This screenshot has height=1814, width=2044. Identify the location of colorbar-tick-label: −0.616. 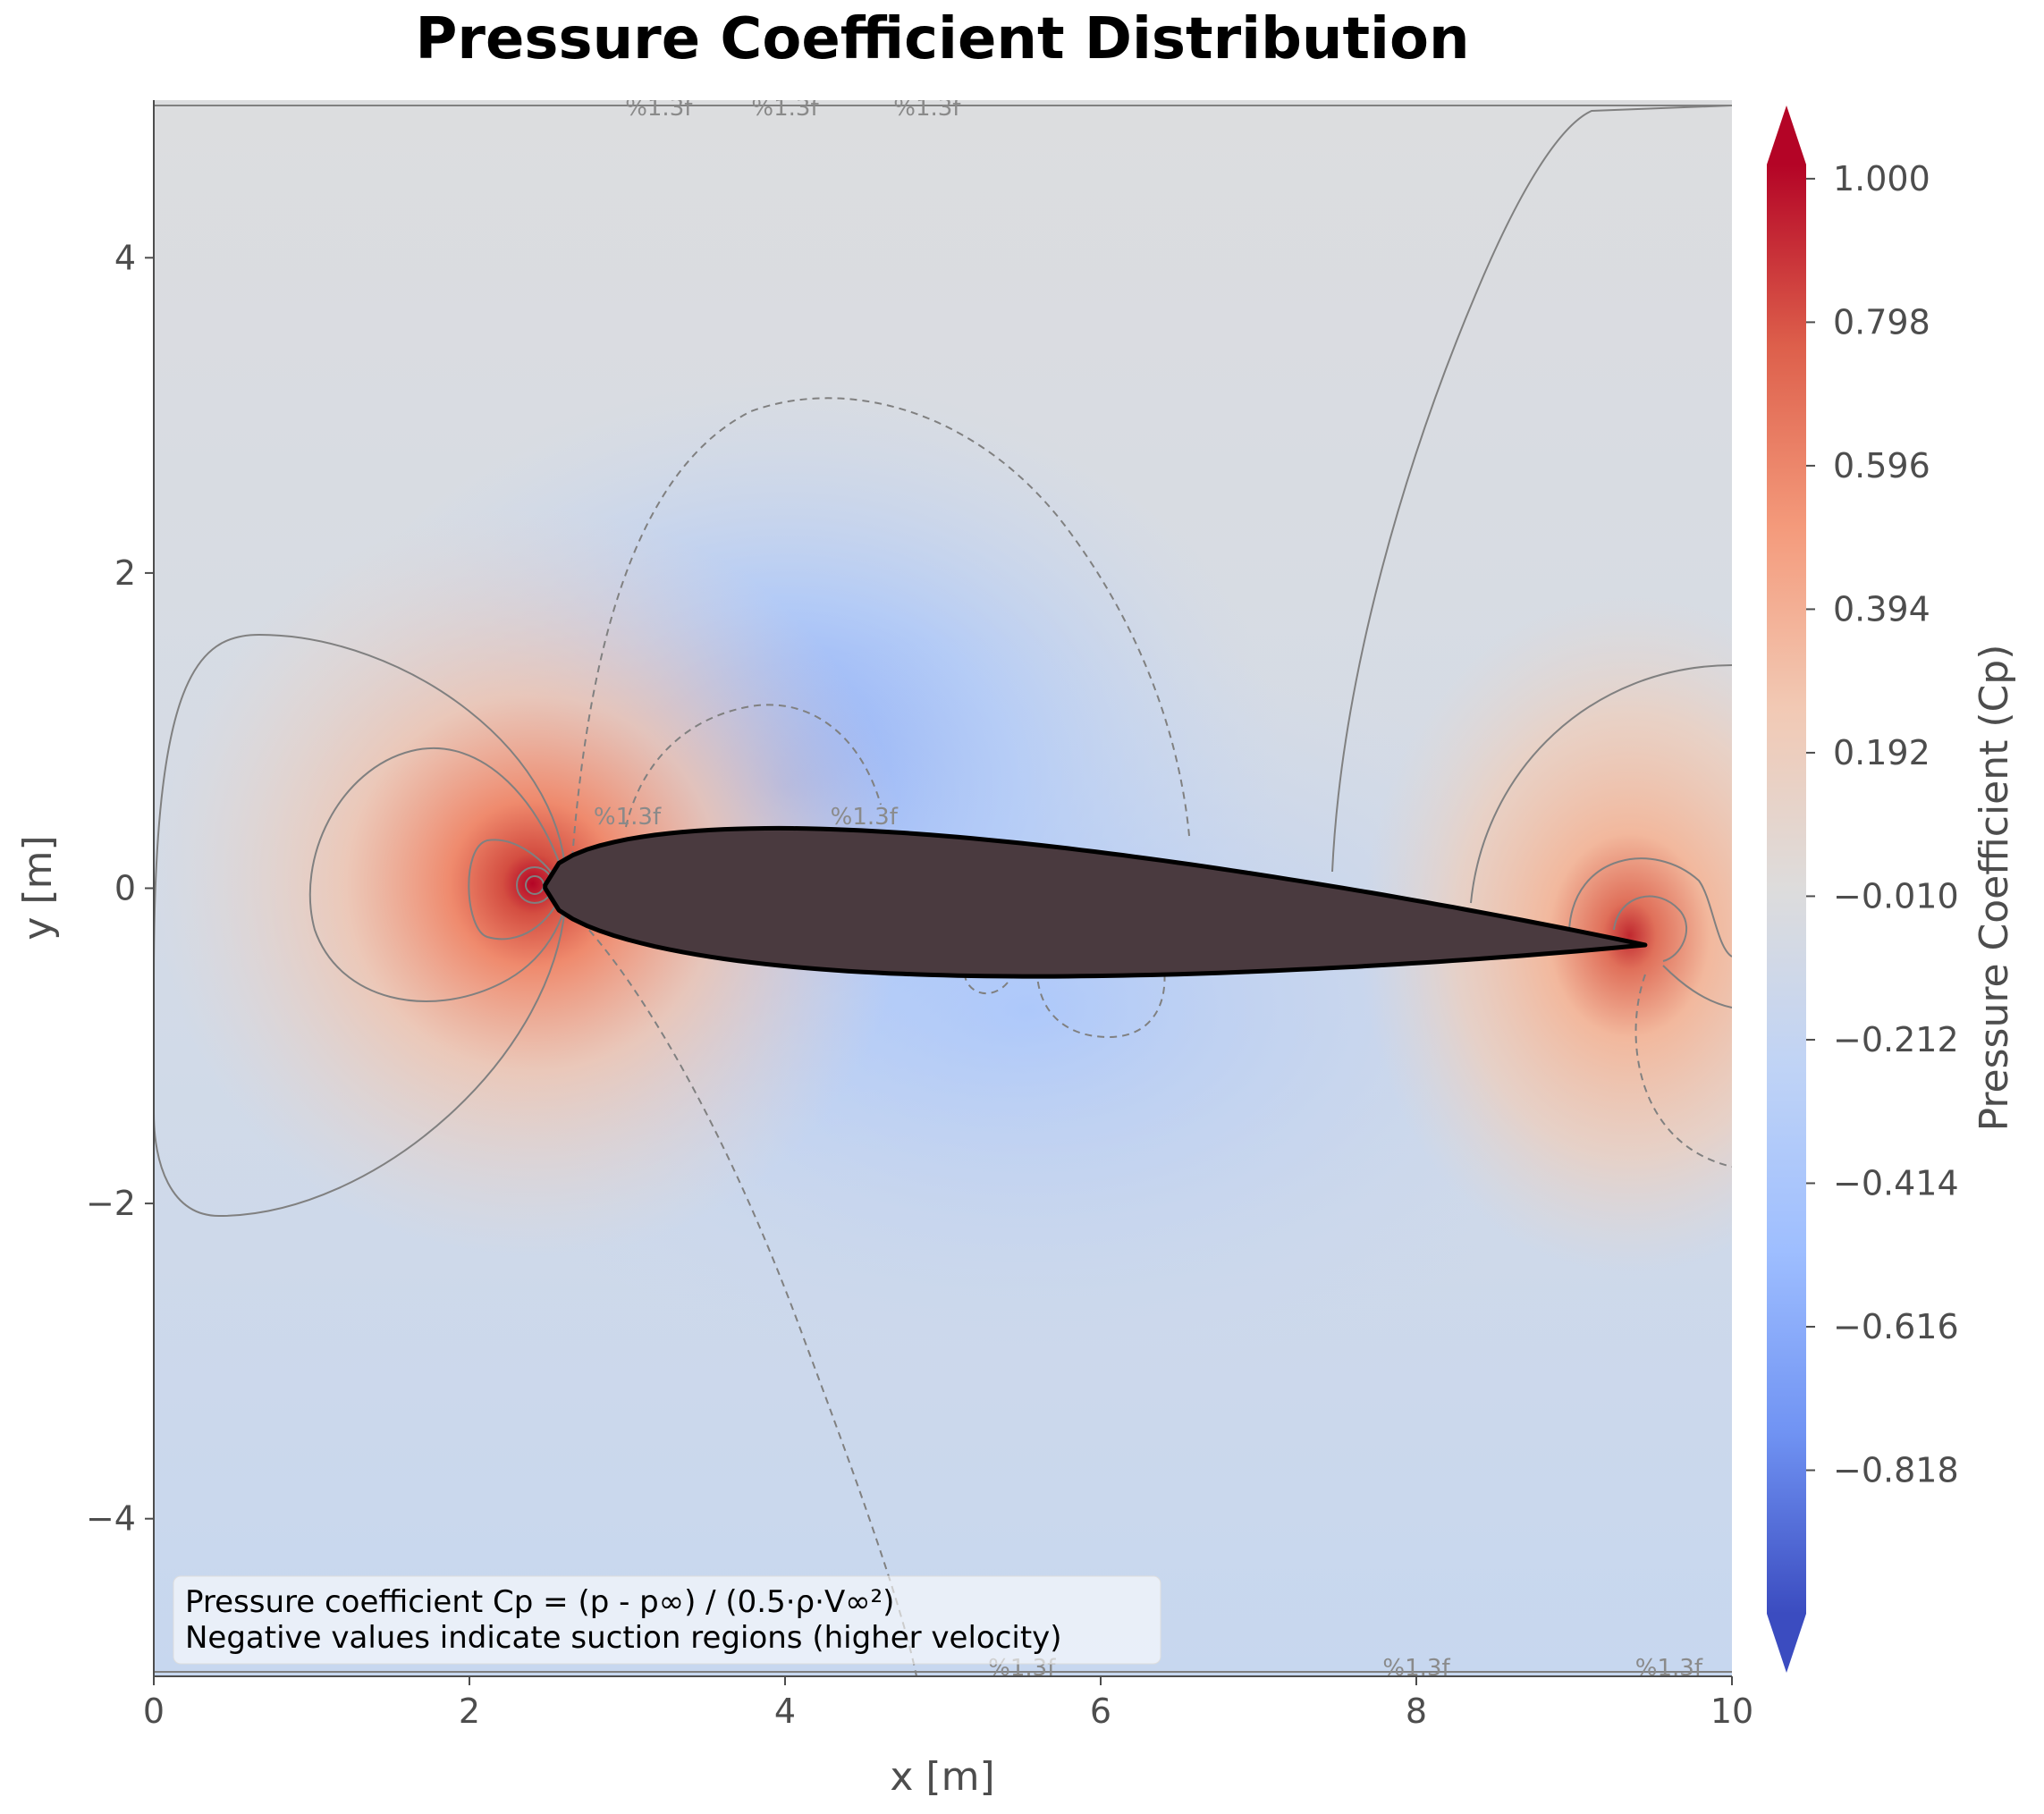
(1896, 1326).